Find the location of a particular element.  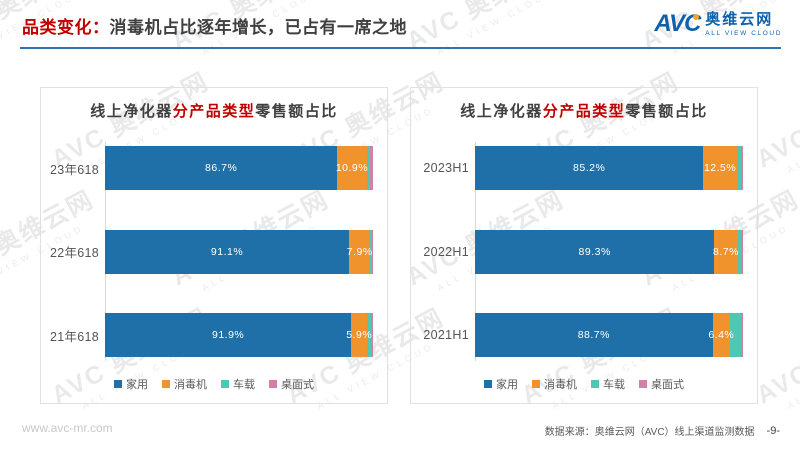

bar-segment-消毒机: 7.9% is located at coordinates (359, 251).